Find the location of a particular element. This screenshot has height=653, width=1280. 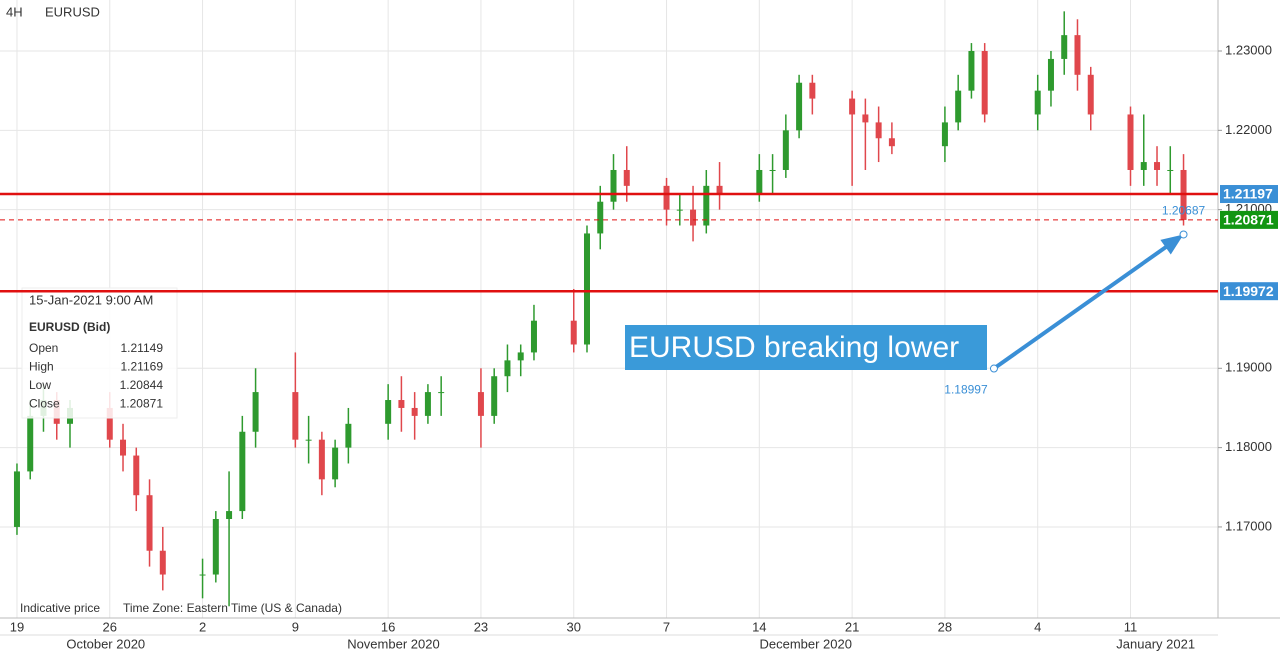

annotation-box is located at coordinates (806, 347).